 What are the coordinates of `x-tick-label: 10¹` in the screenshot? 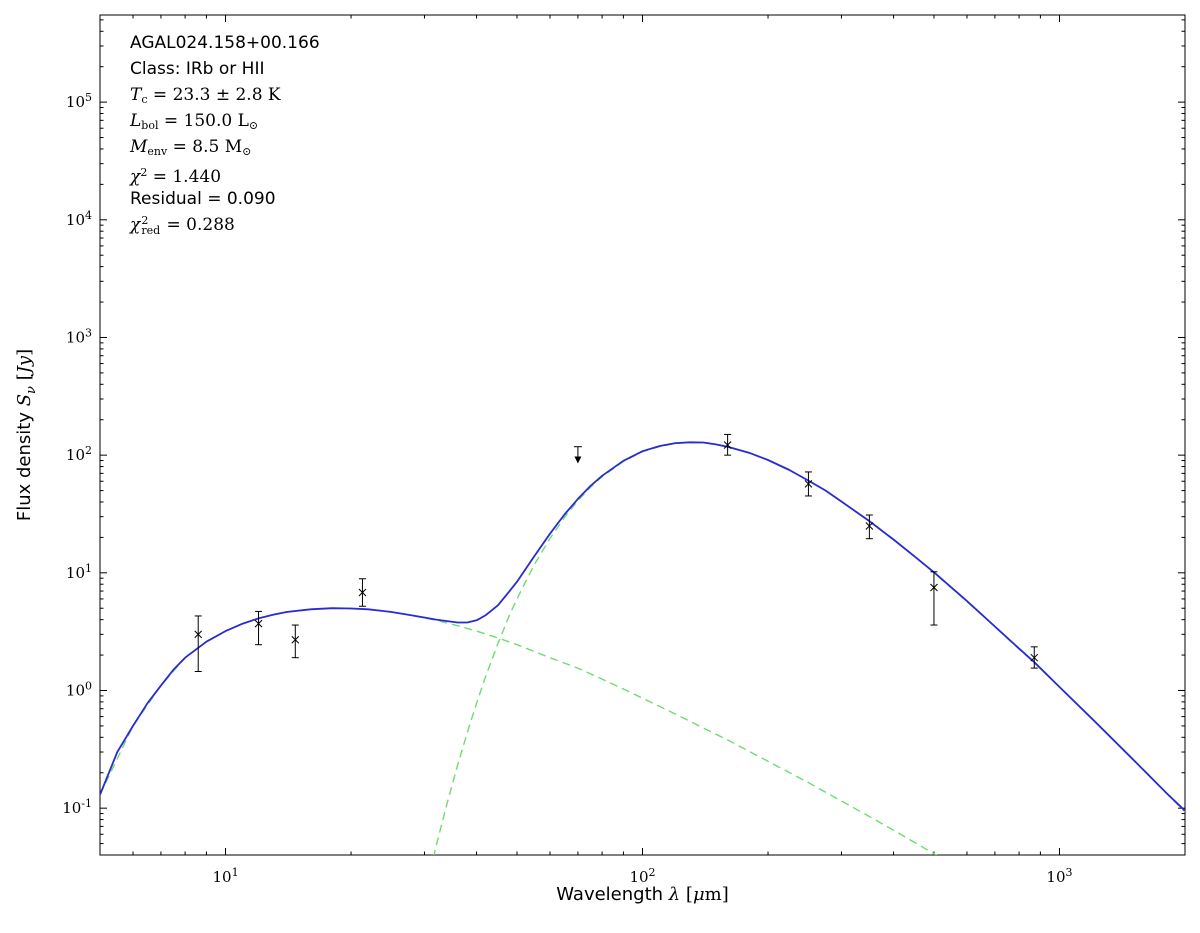 It's located at (225, 876).